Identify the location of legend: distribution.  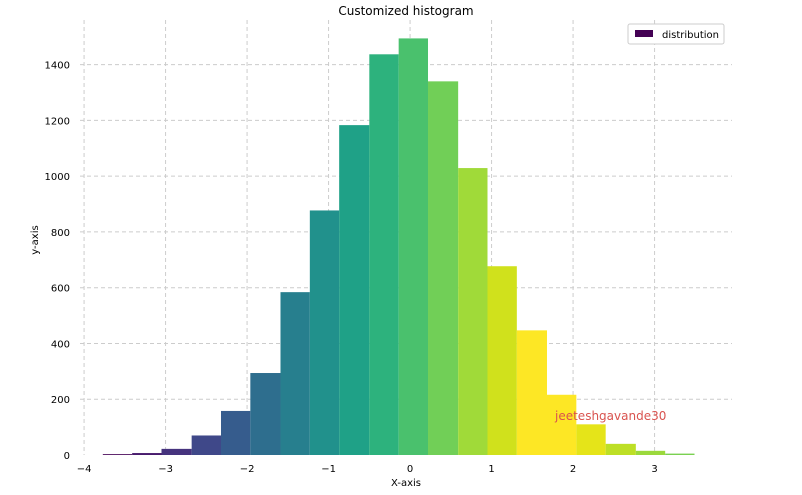
(676, 34).